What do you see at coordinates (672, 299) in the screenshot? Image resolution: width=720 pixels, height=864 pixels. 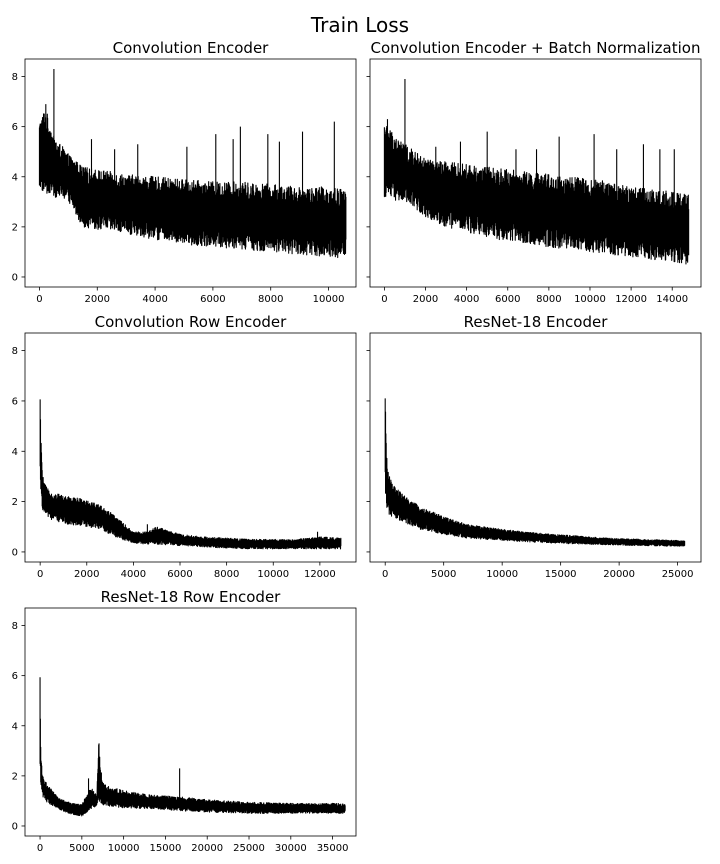 I see `x-tick-label: 14000` at bounding box center [672, 299].